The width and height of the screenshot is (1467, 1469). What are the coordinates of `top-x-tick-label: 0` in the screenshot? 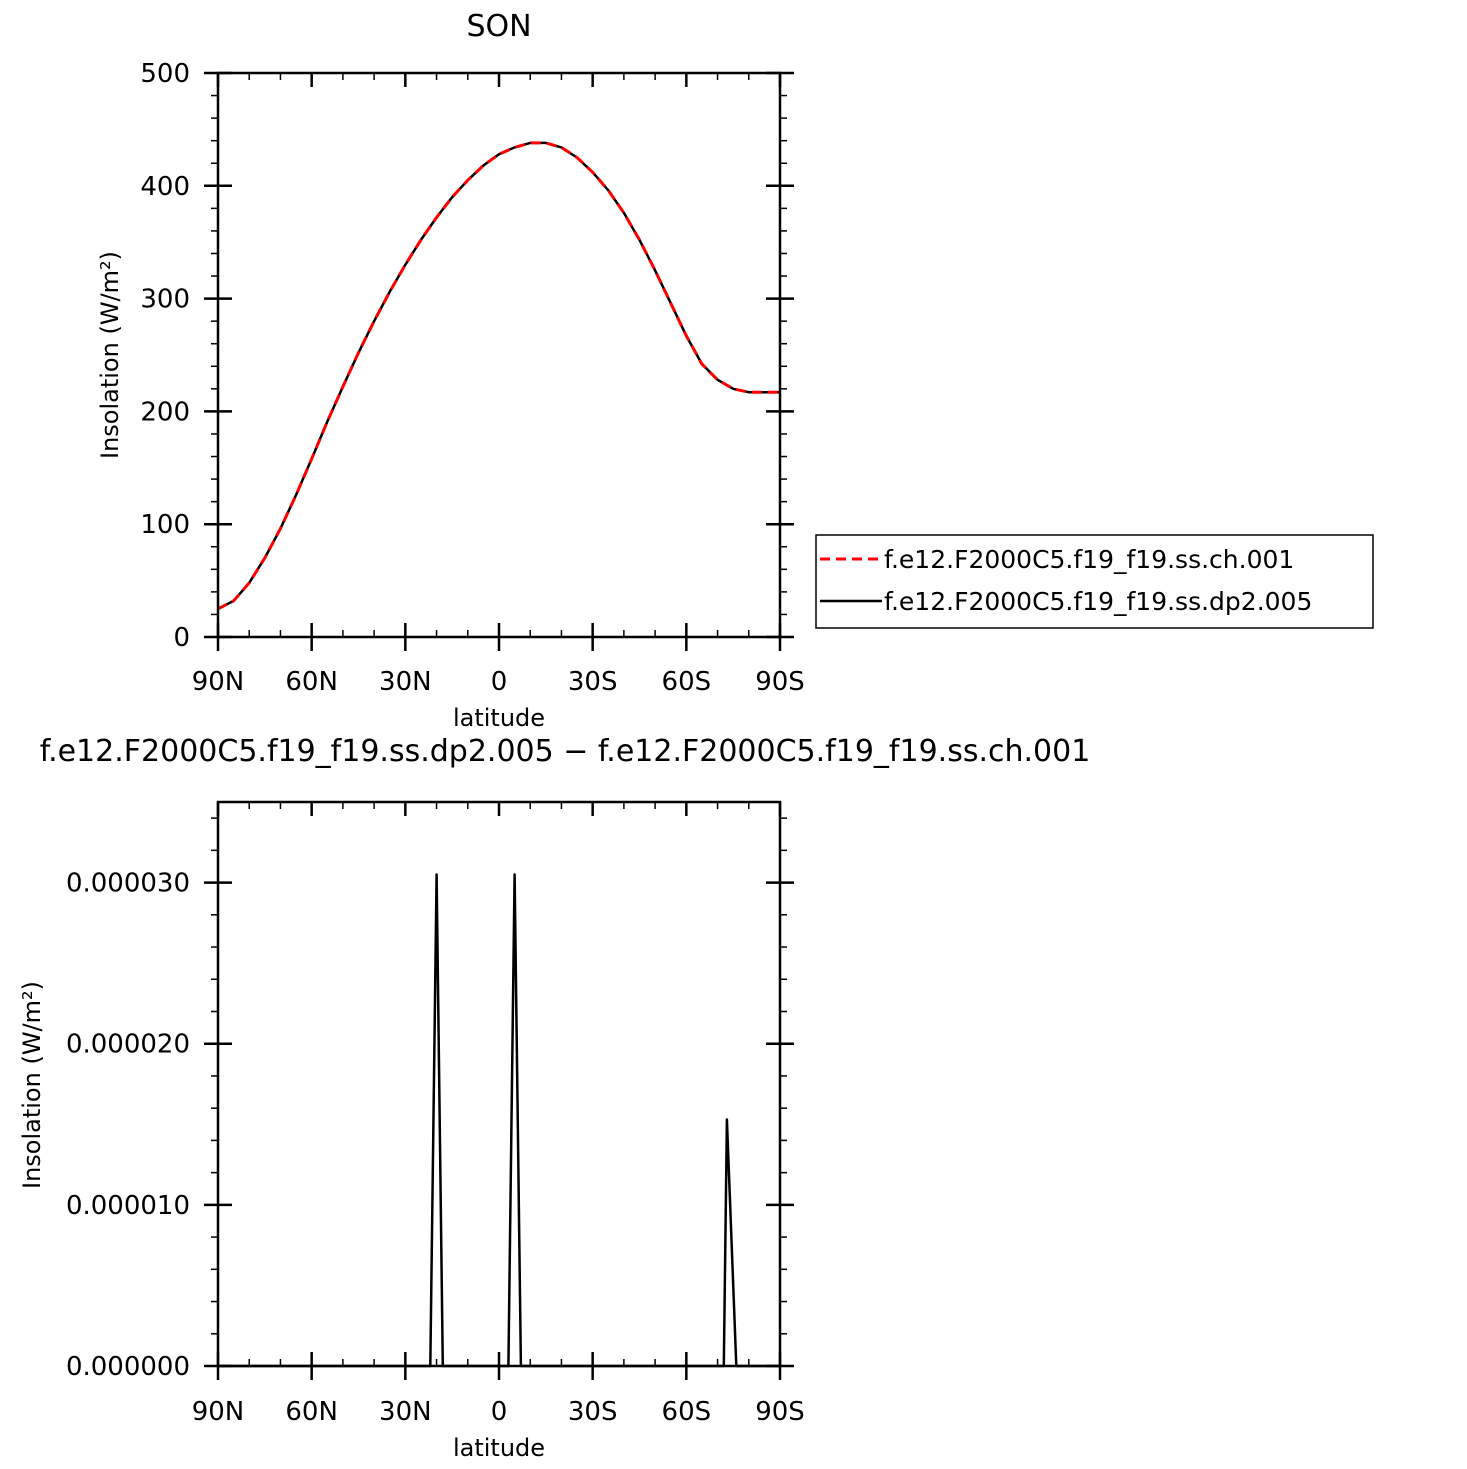 It's located at (499, 682).